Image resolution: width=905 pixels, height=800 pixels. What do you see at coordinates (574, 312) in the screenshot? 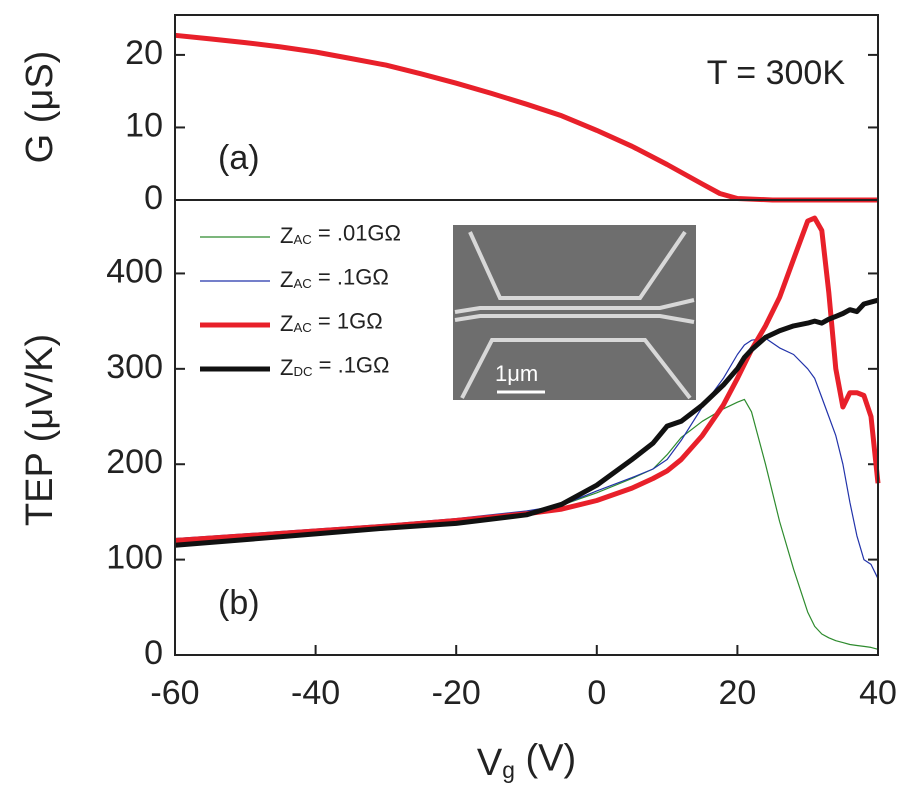
I see `inset-image` at bounding box center [574, 312].